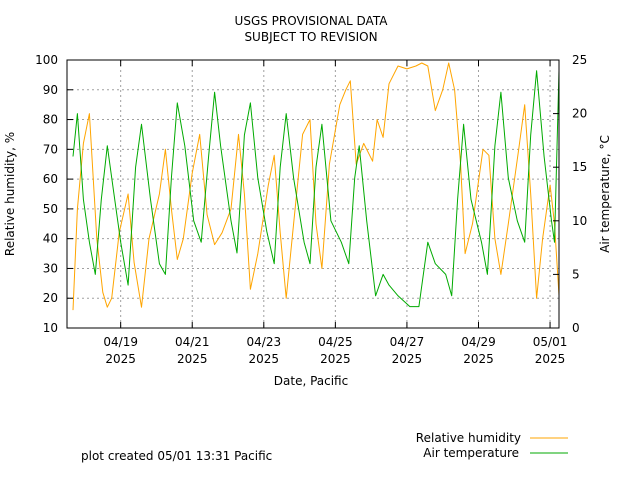  I want to click on x-tick-label-date-5: 04/29, so click(478, 342).